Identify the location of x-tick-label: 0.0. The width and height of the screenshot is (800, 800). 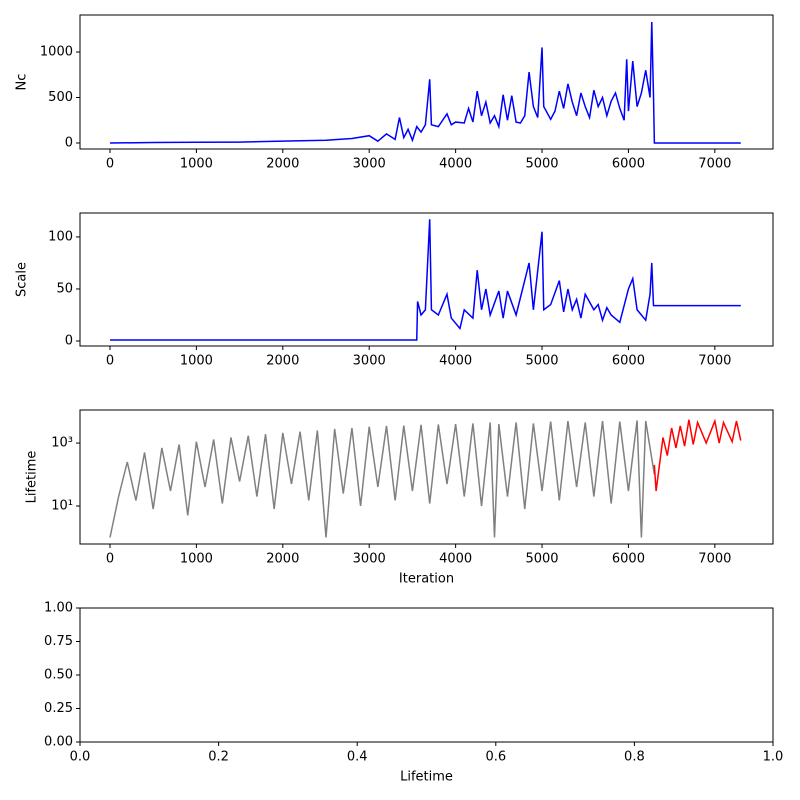
(80, 757).